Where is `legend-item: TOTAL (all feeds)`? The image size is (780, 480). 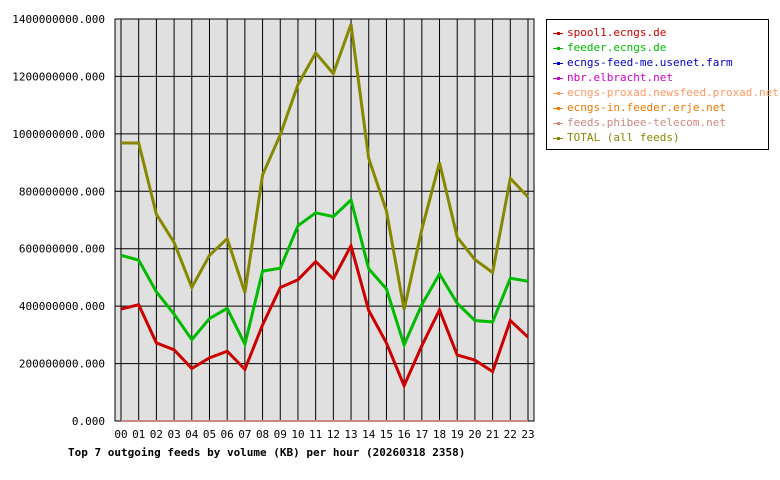 legend-item: TOTAL (all feeds) is located at coordinates (660, 137).